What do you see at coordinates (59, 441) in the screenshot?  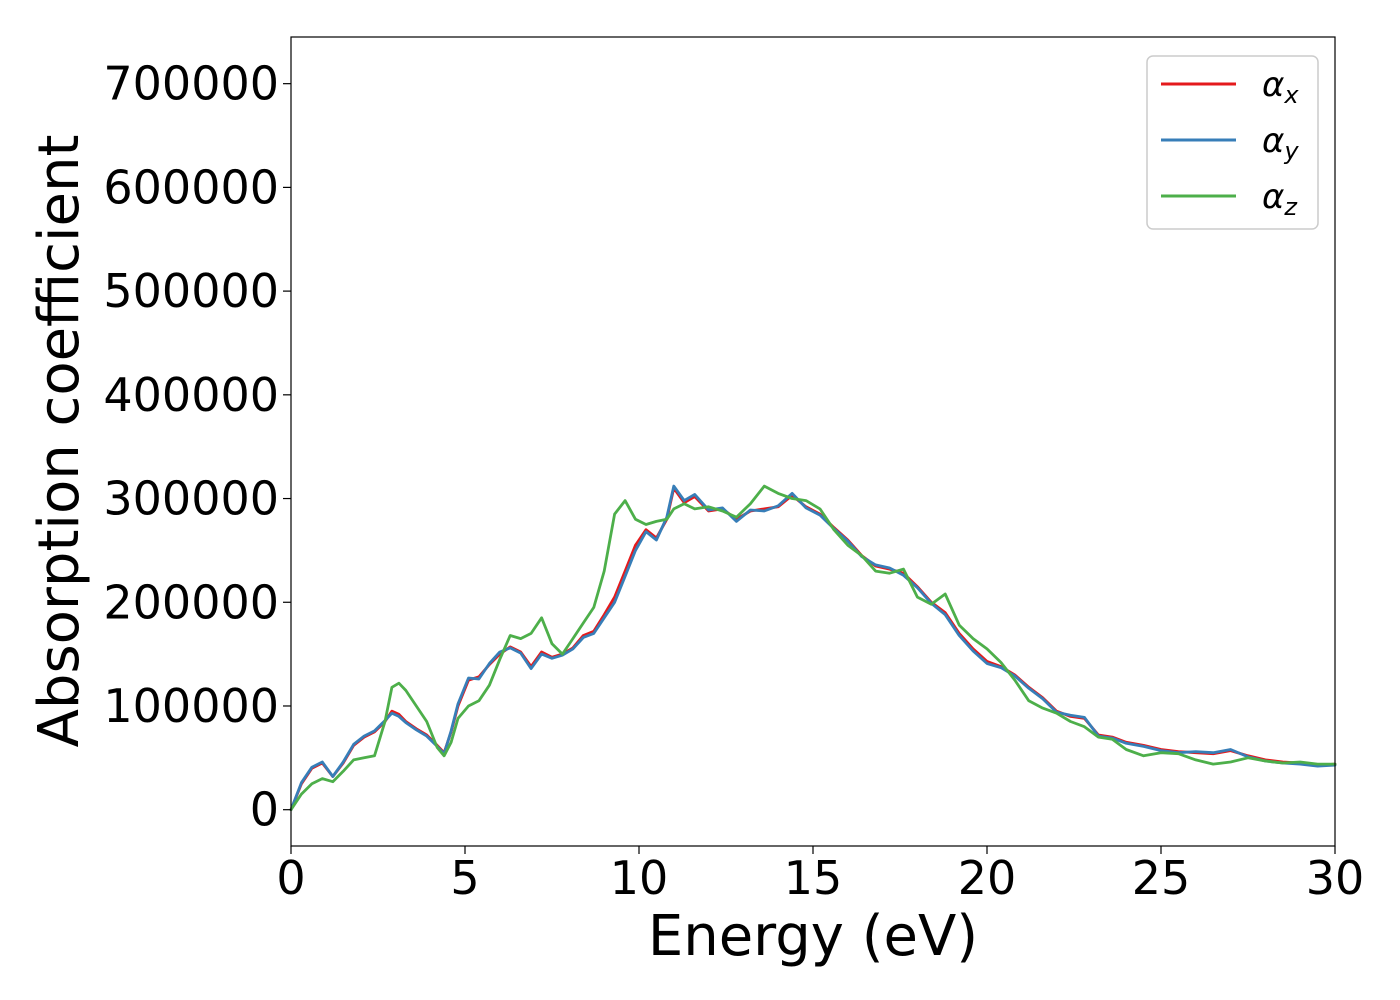 I see `y-axis-label: Absorption coefficient` at bounding box center [59, 441].